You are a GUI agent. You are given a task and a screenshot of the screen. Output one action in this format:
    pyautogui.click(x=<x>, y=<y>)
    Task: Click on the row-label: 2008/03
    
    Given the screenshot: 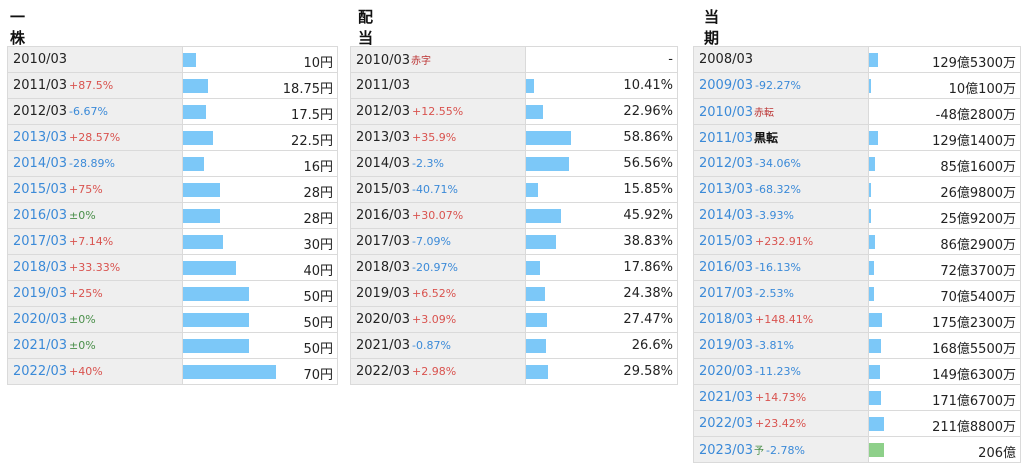 What is the action you would take?
    pyautogui.click(x=781, y=59)
    